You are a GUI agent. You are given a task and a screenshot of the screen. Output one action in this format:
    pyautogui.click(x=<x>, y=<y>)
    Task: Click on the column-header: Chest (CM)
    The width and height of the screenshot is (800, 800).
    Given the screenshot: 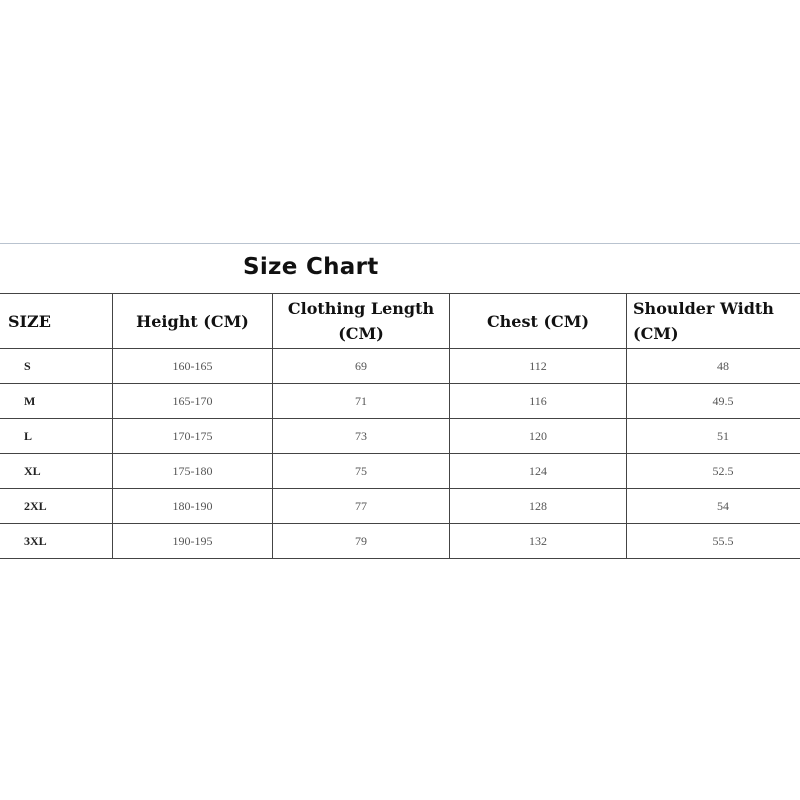 What is the action you would take?
    pyautogui.click(x=538, y=321)
    